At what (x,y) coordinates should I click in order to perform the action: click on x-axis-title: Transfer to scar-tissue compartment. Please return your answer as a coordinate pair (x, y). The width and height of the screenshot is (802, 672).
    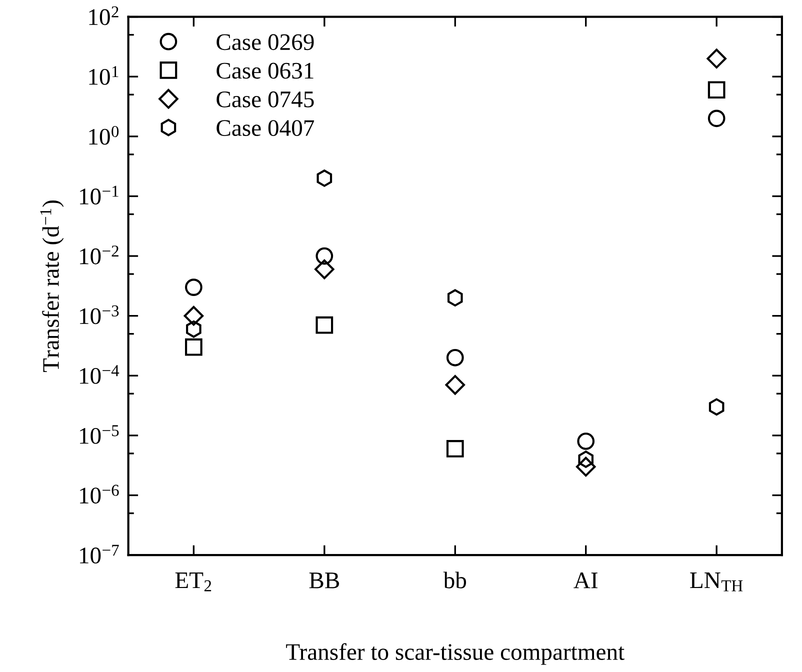
    Looking at the image, I should click on (455, 654).